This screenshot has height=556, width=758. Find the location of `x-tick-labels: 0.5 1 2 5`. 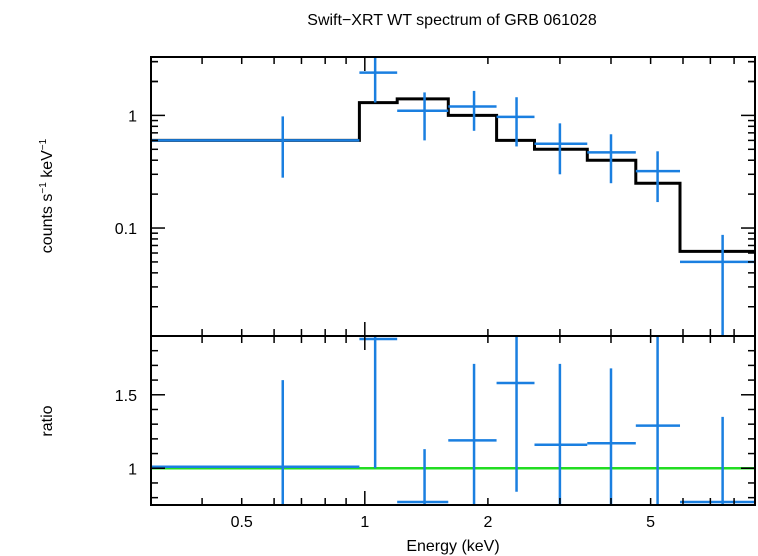

x-tick-labels: 0.5 1 2 5 is located at coordinates (443, 522).